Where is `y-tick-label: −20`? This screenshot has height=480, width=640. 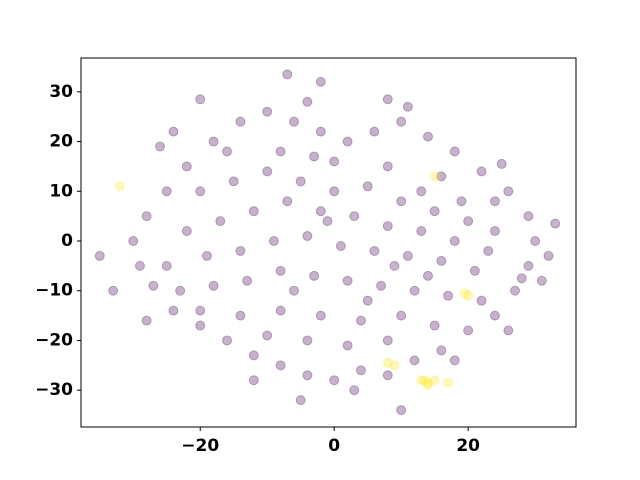 y-tick-label: −20 is located at coordinates (54, 340).